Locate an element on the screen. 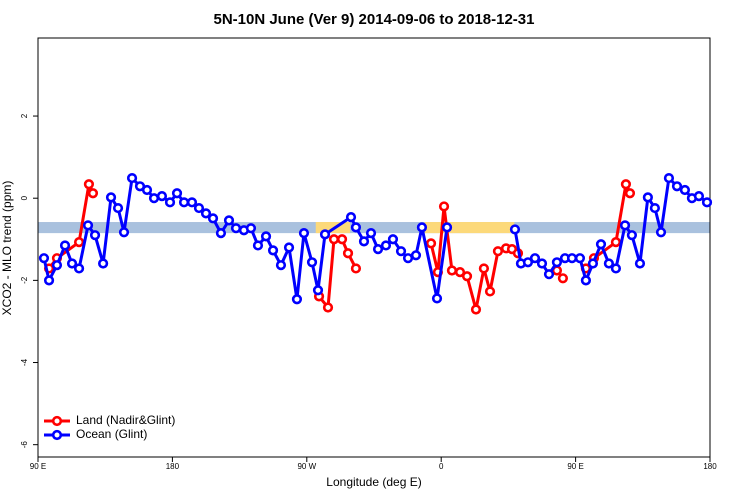  x-tick-label: 90 W is located at coordinates (306, 466).